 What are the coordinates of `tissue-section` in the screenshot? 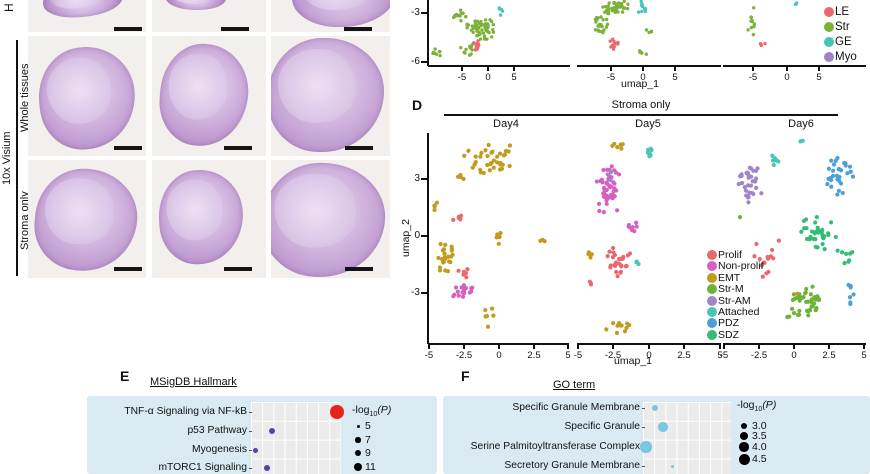 It's located at (83, 10).